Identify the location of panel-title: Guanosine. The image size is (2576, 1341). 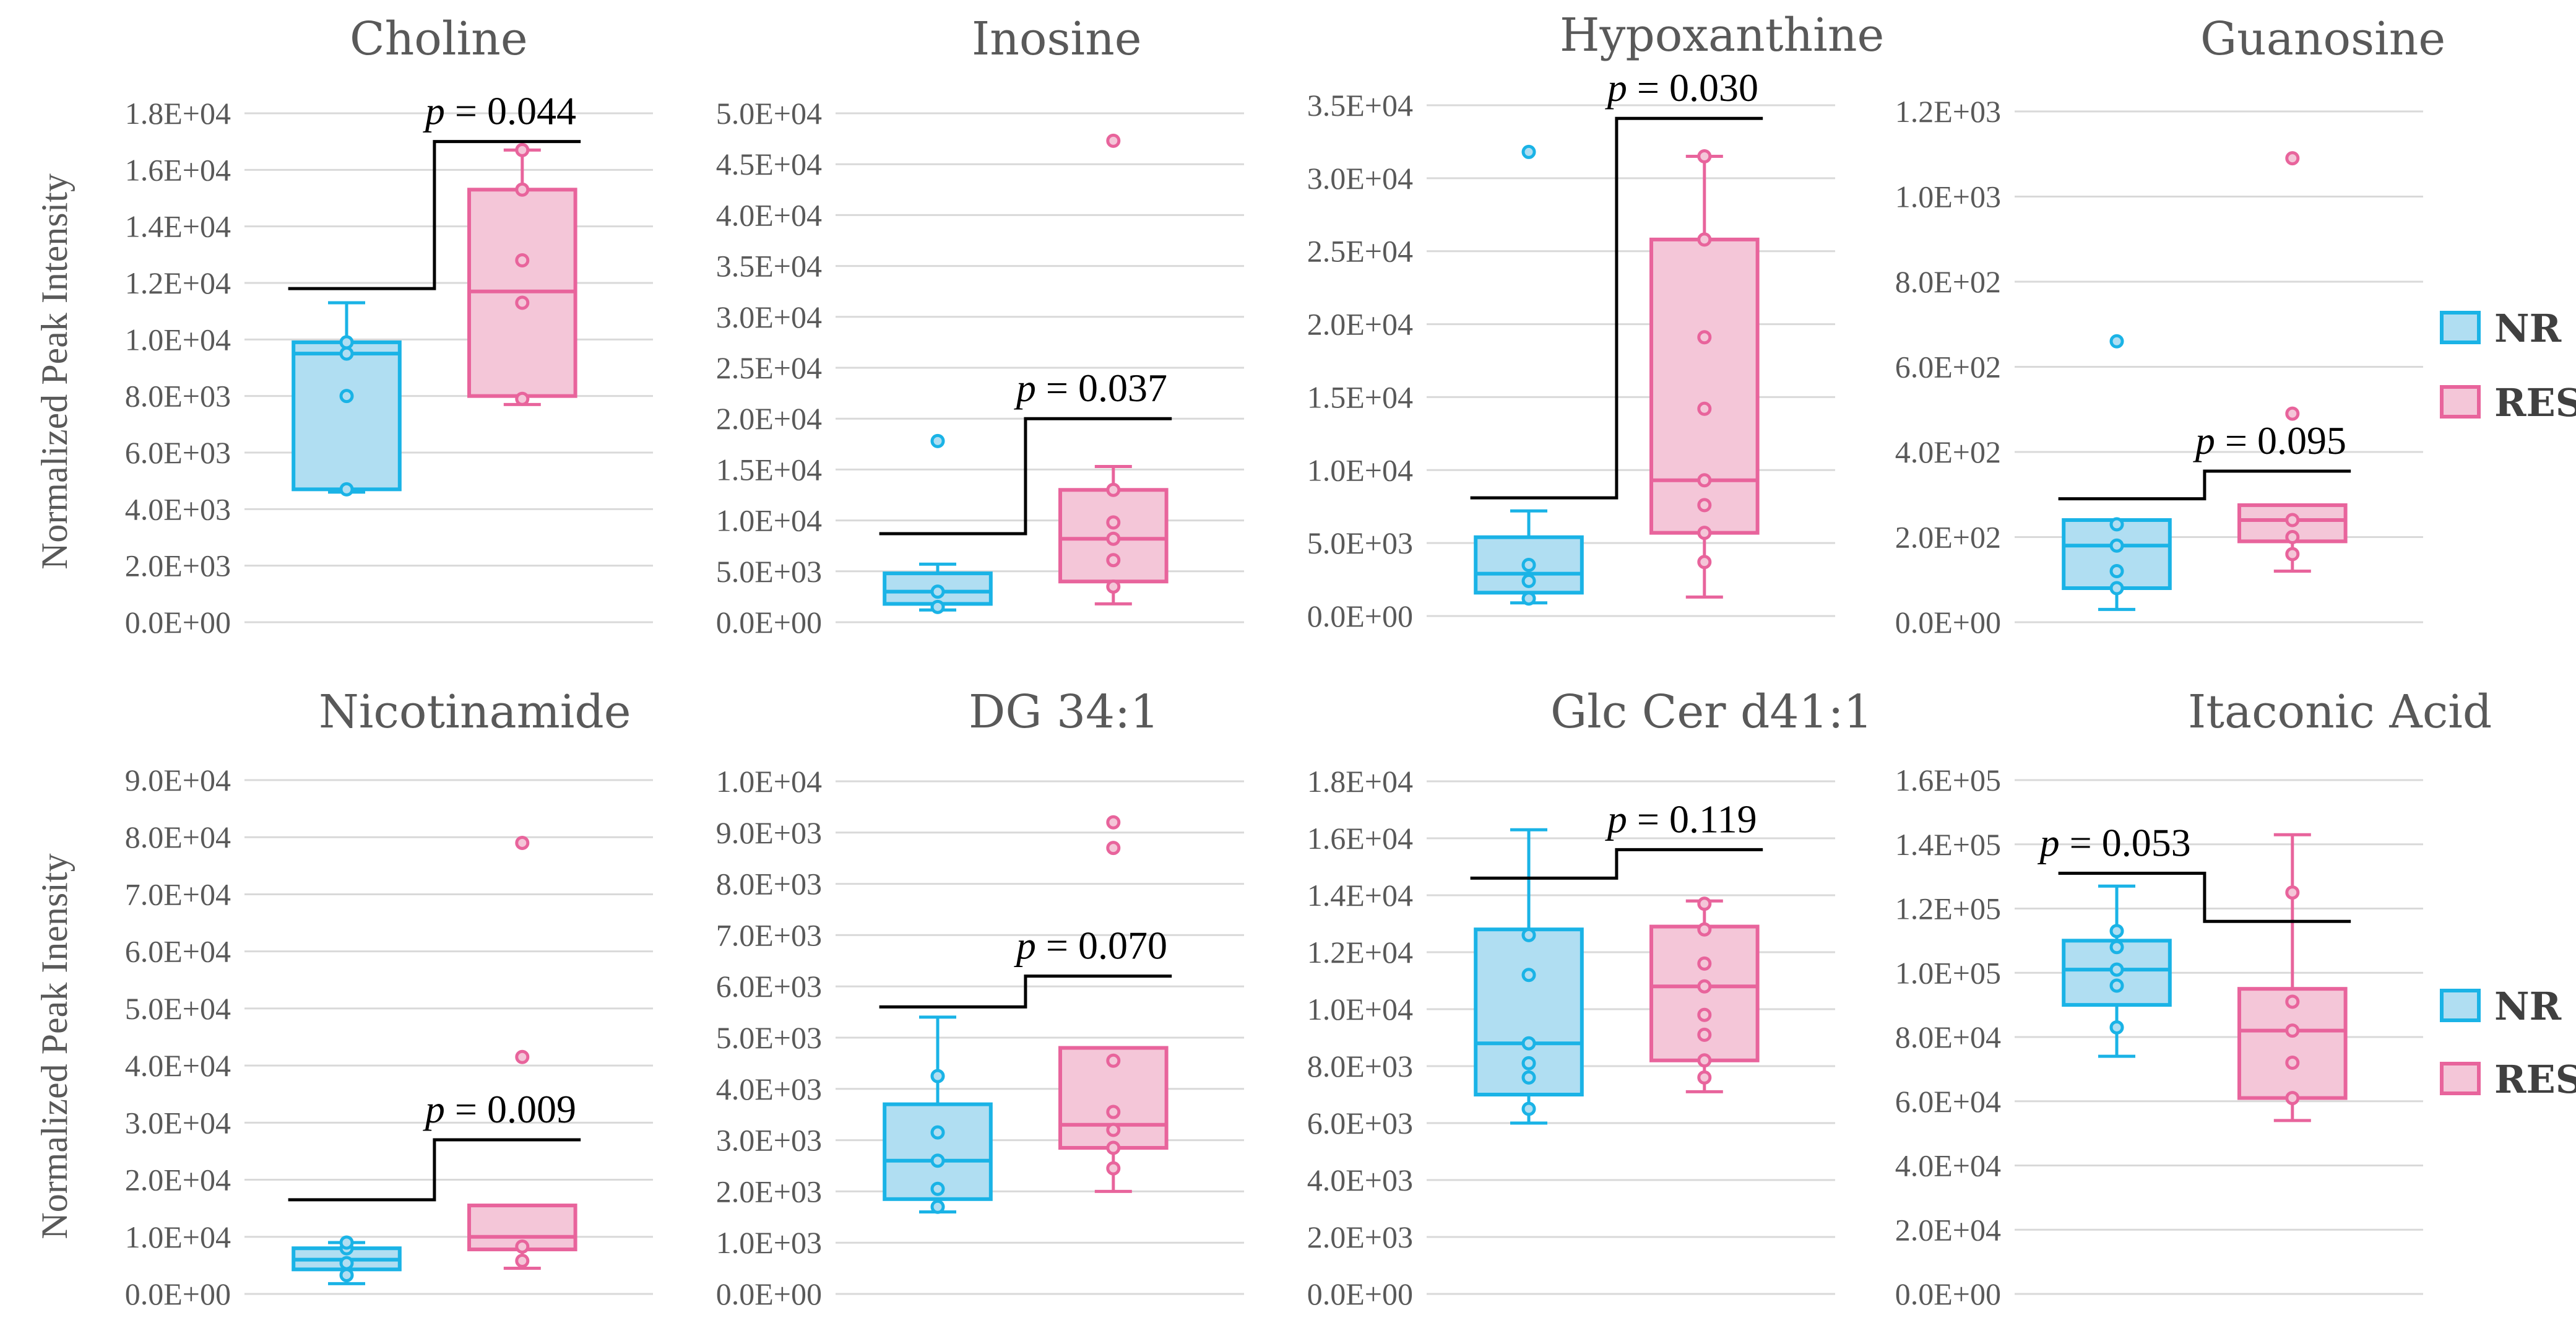
(2322, 39).